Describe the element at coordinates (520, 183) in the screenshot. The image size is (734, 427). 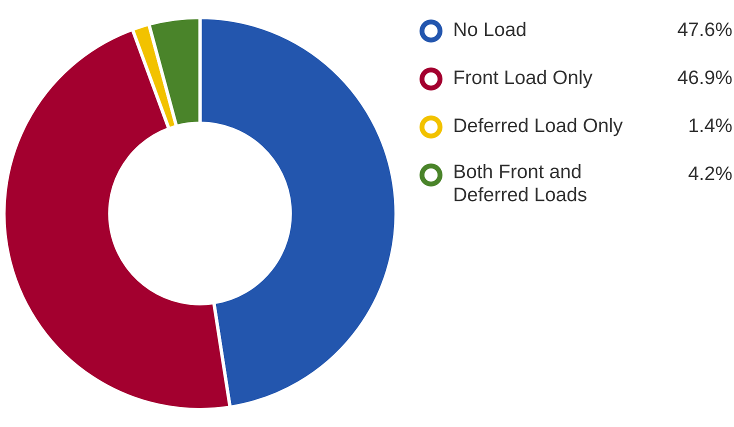
I see `legend-label: Both Front and Deferred Loads` at that location.